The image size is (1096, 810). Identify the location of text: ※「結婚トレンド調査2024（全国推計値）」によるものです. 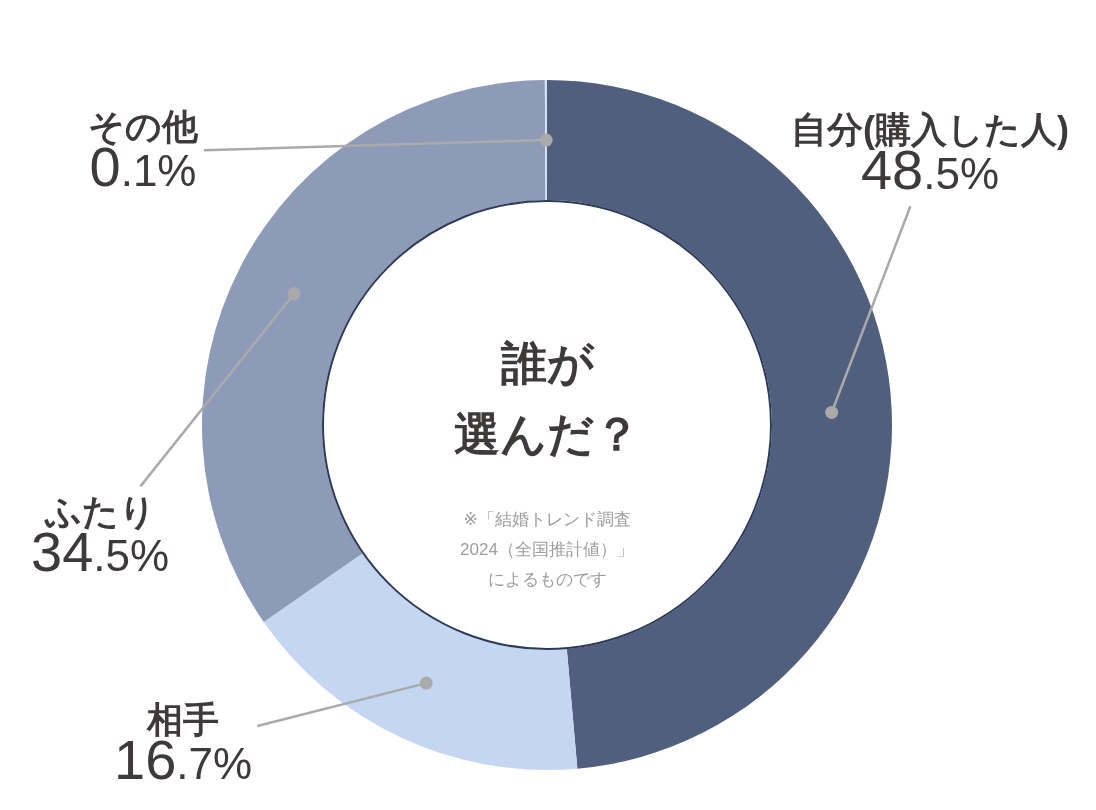
(547, 550).